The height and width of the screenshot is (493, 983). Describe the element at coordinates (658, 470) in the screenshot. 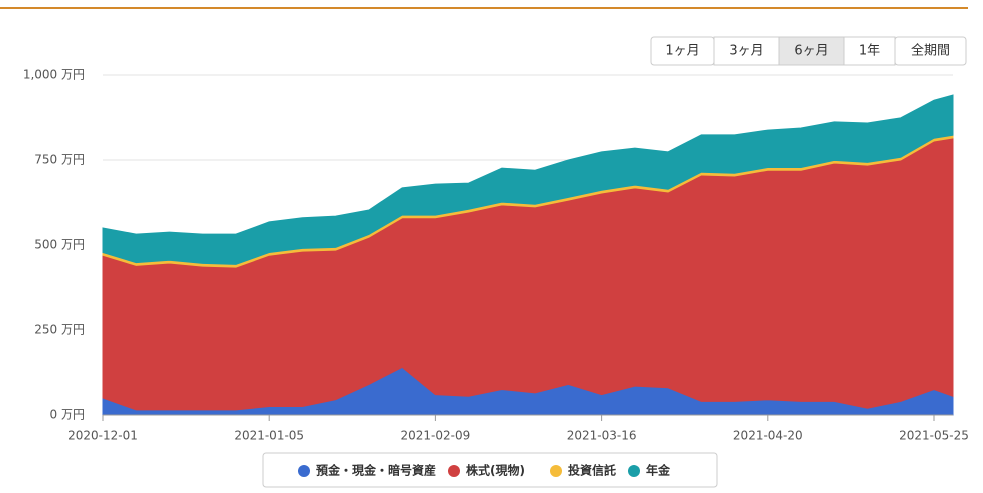

I see `legend-label: 年金` at that location.